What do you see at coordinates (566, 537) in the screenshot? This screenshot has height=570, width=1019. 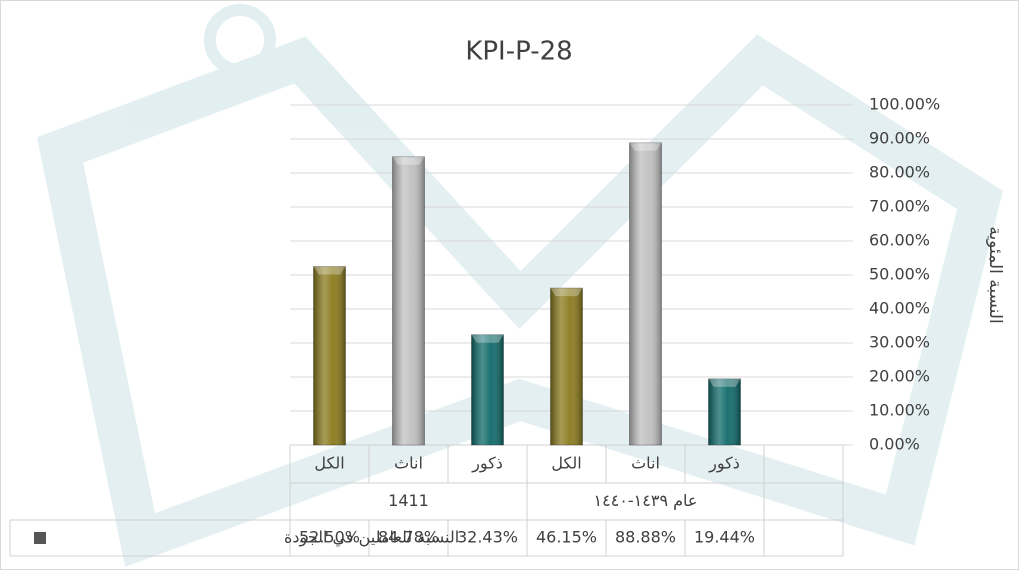 I see `value-label: 46.15%` at bounding box center [566, 537].